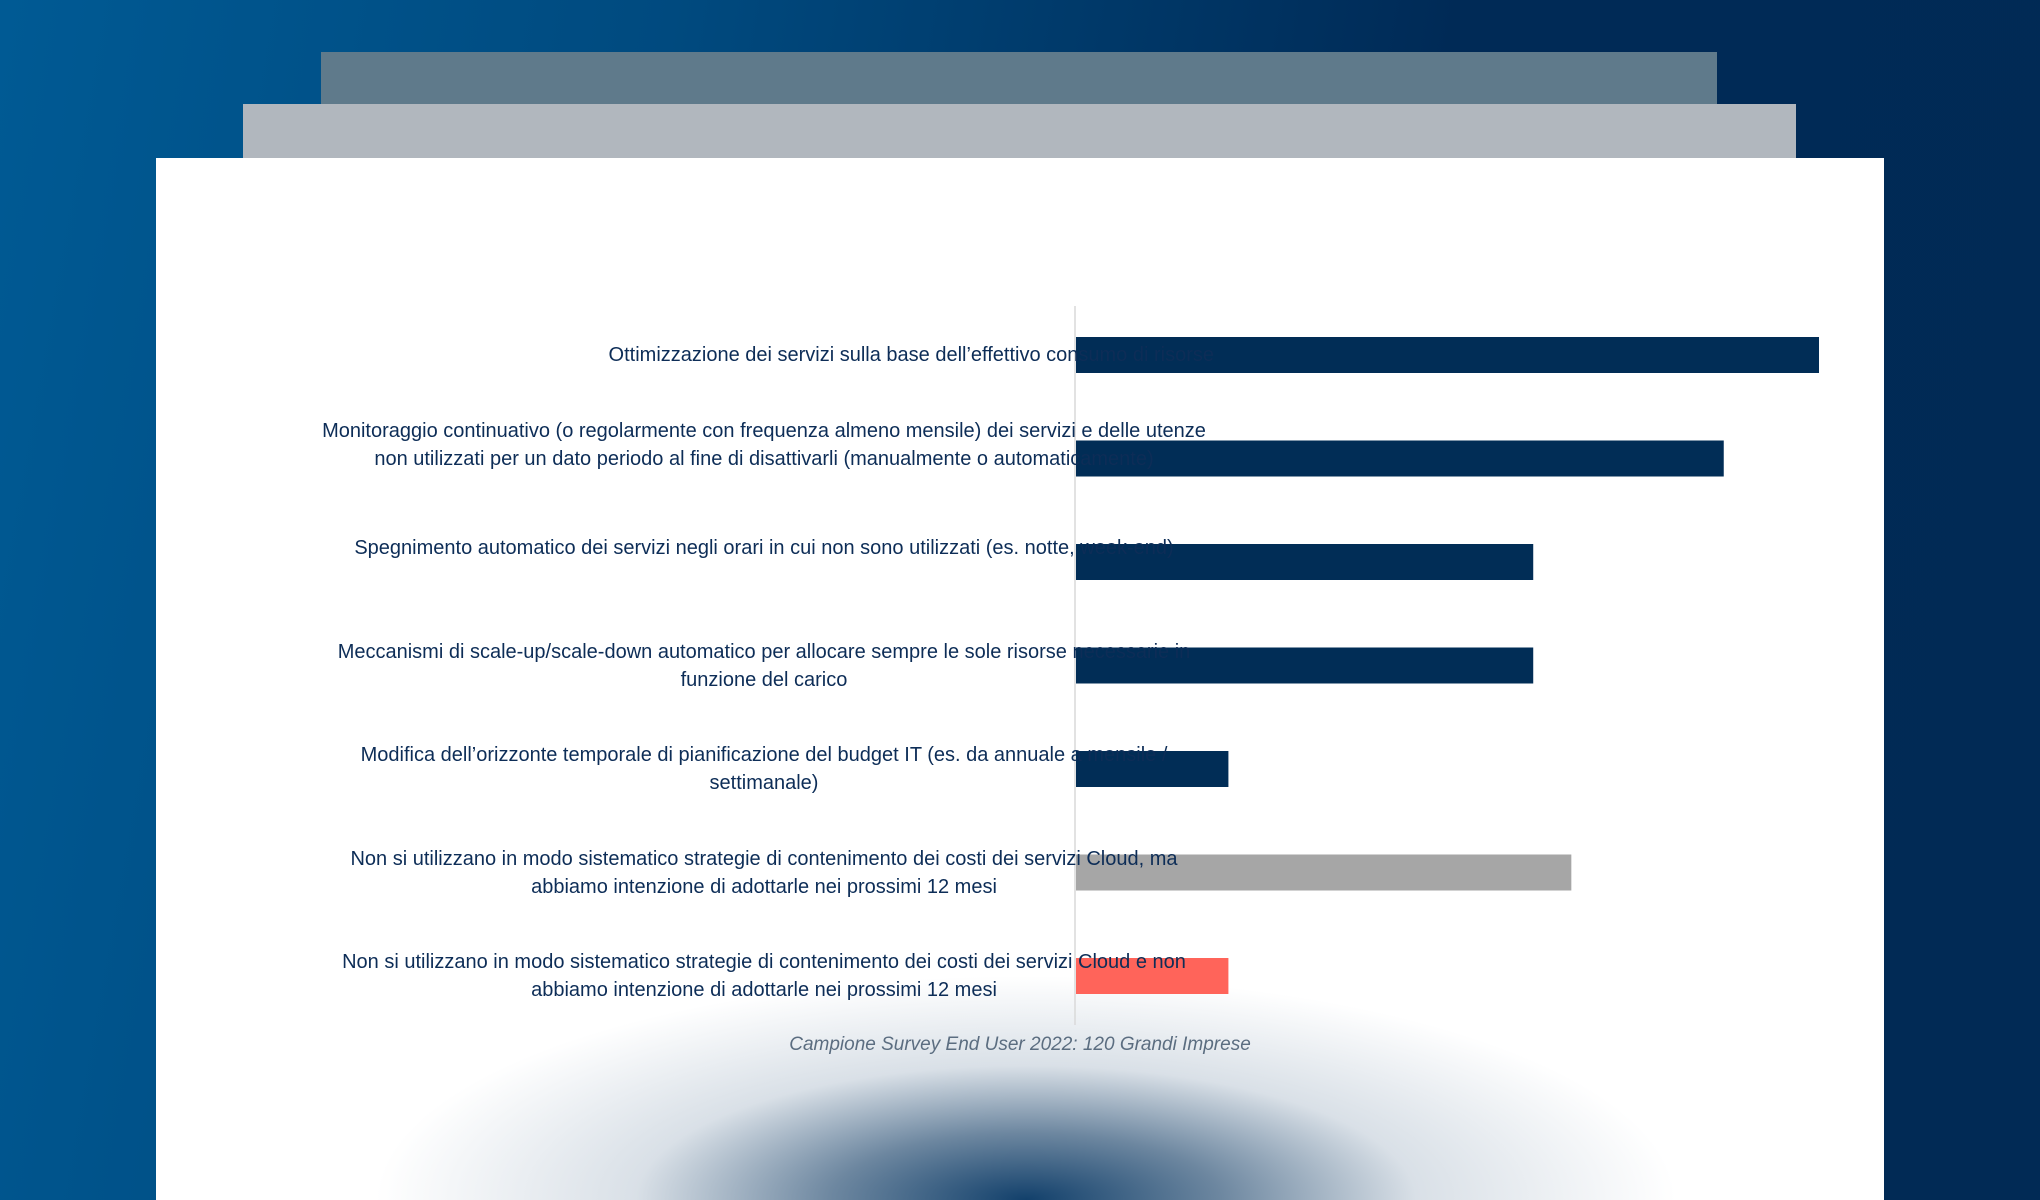 The height and width of the screenshot is (1200, 2040). I want to click on bottom-glow, so click(1026, 1060).